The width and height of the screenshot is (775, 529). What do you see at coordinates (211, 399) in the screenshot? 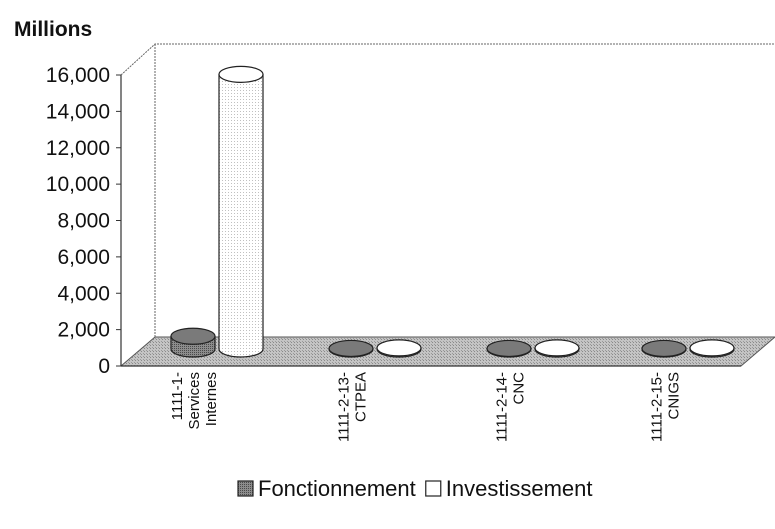
I see `category-label: Internes` at bounding box center [211, 399].